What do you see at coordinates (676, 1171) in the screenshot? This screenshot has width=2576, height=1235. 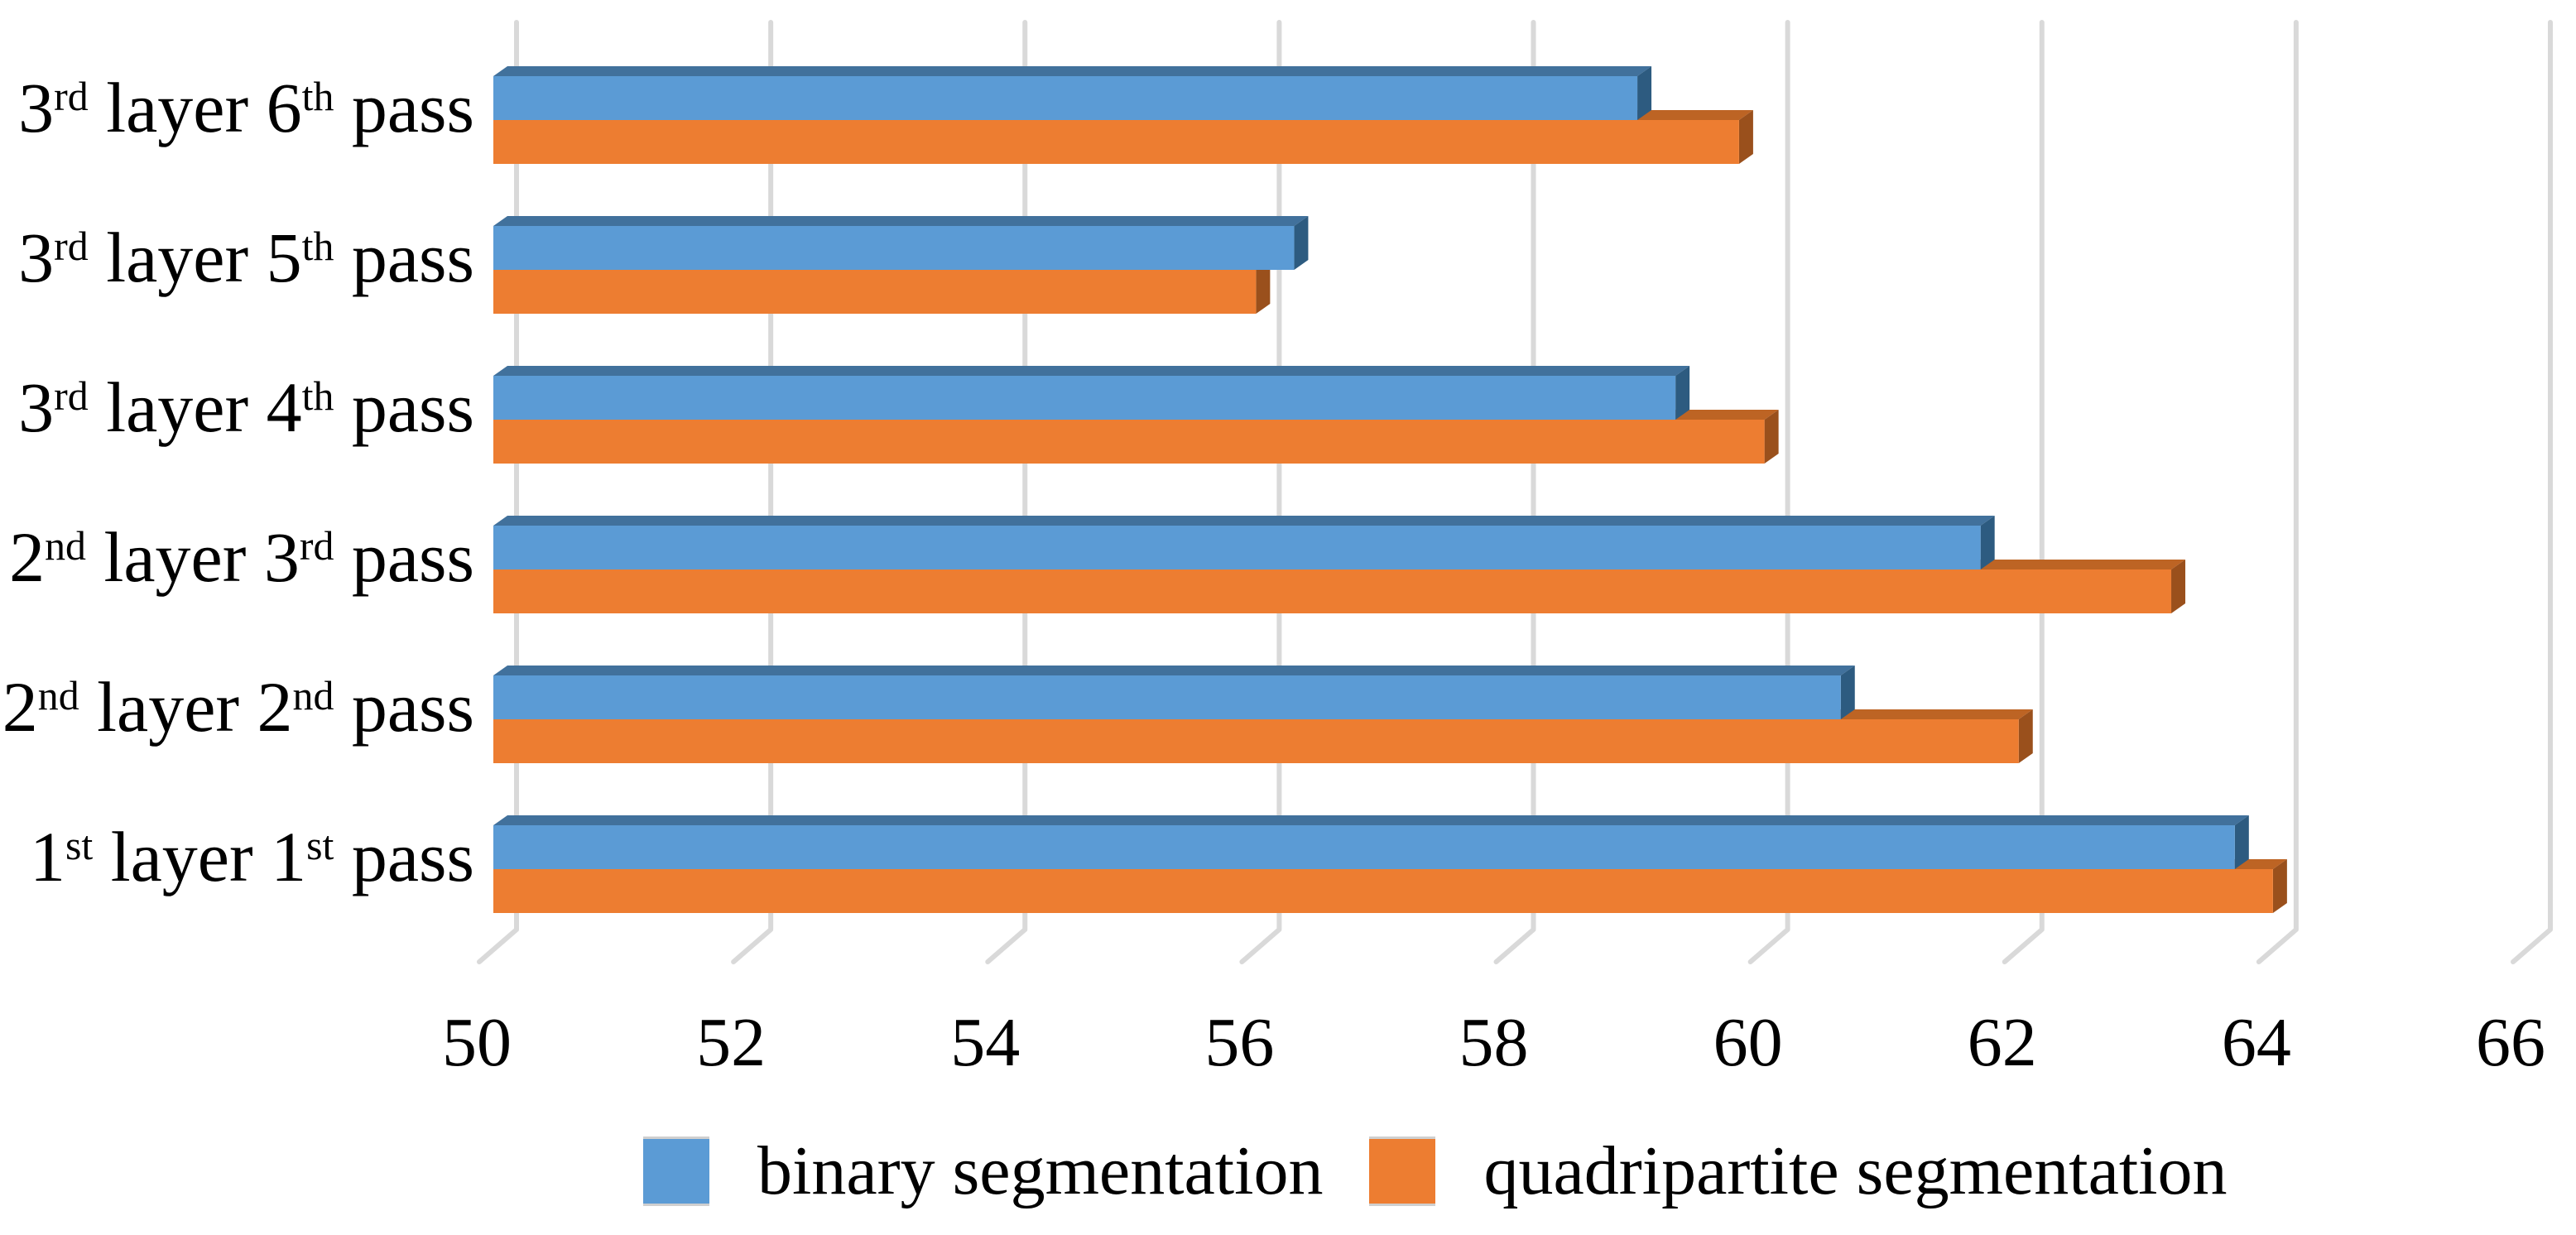 I see `legend-swatch-binary` at bounding box center [676, 1171].